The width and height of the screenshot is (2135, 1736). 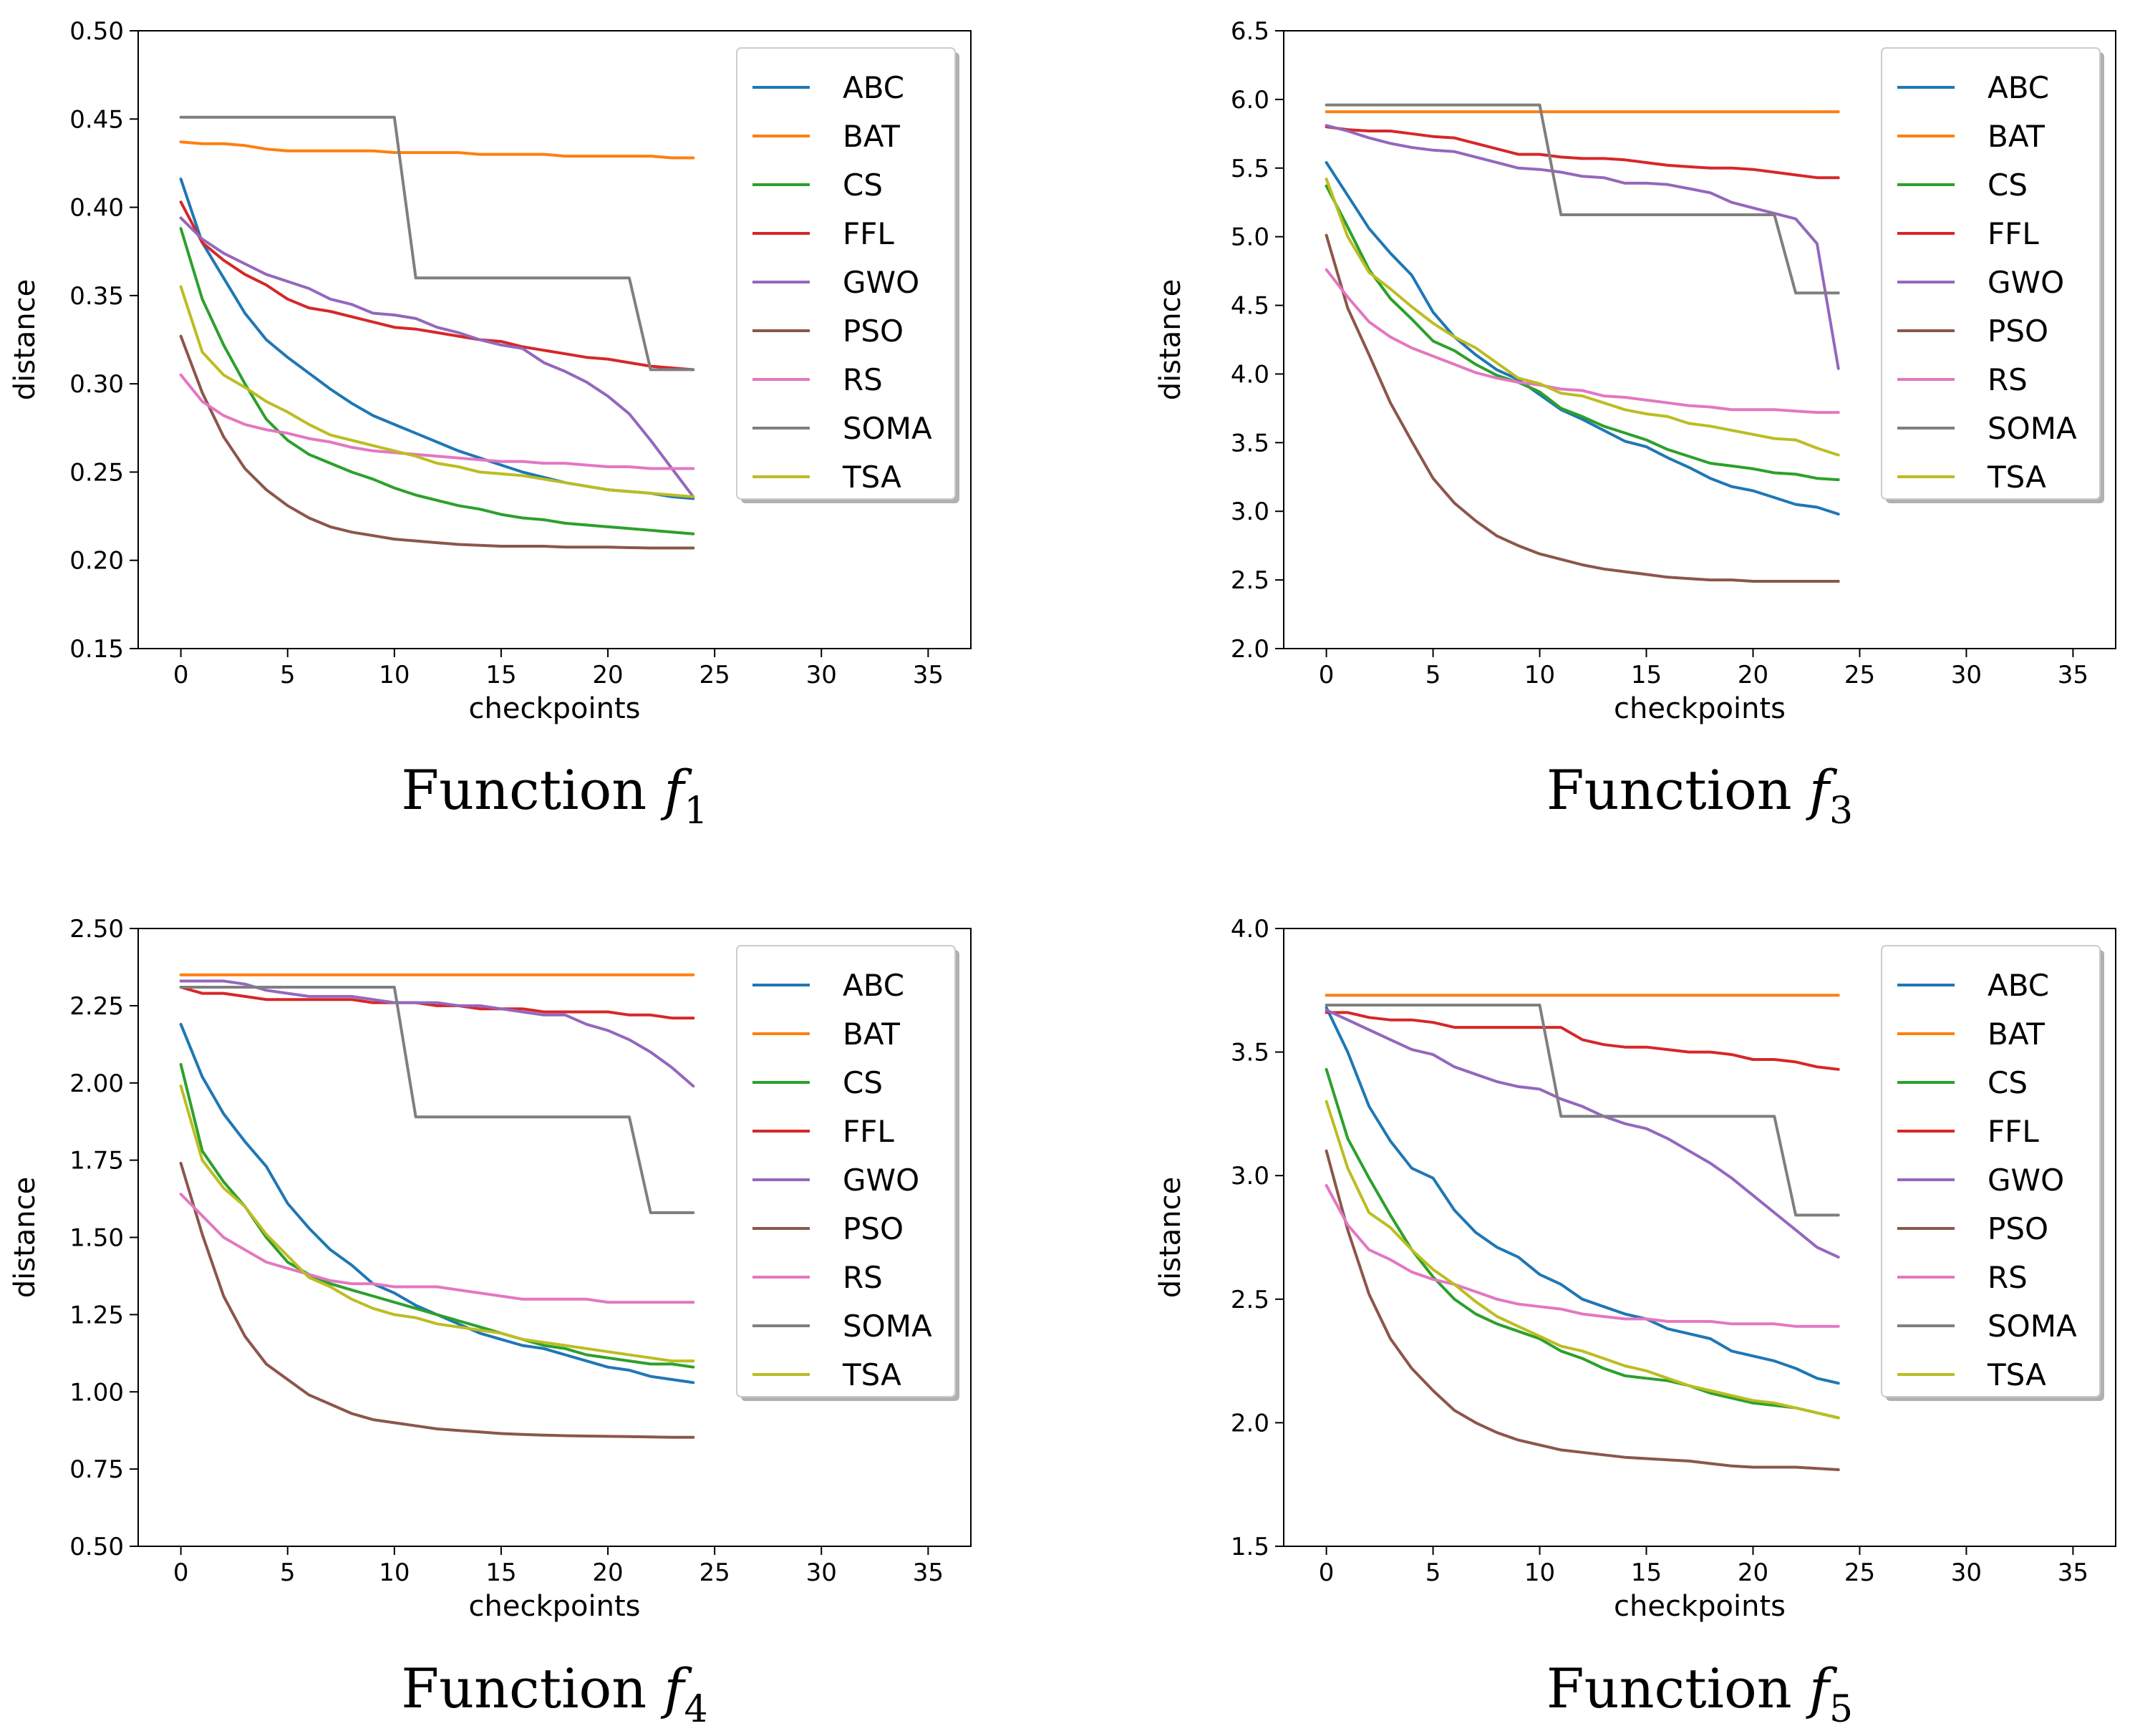 I want to click on y-tick-label: 2.50, so click(x=96, y=929).